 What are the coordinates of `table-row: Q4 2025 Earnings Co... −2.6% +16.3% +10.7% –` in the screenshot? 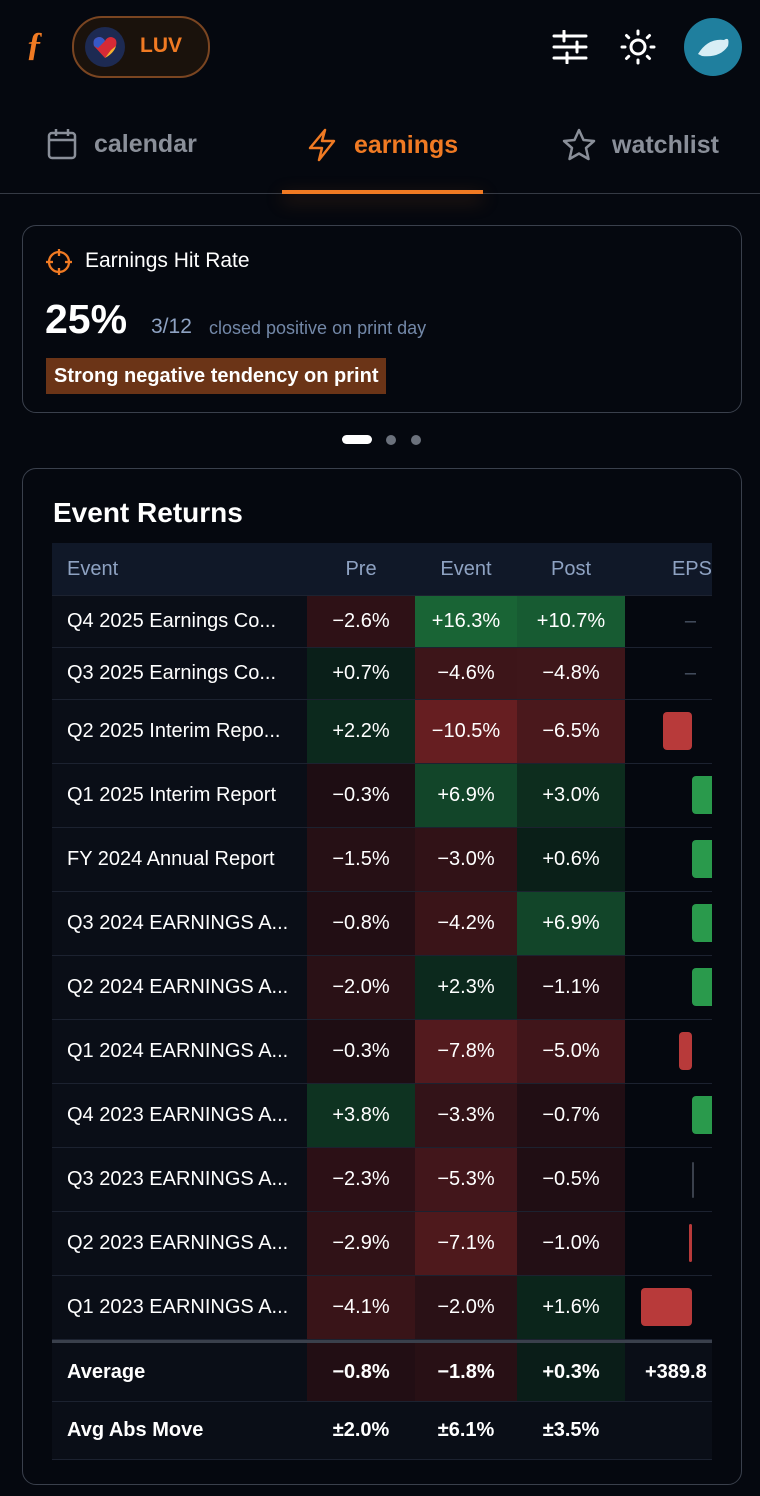 It's located at (382, 622).